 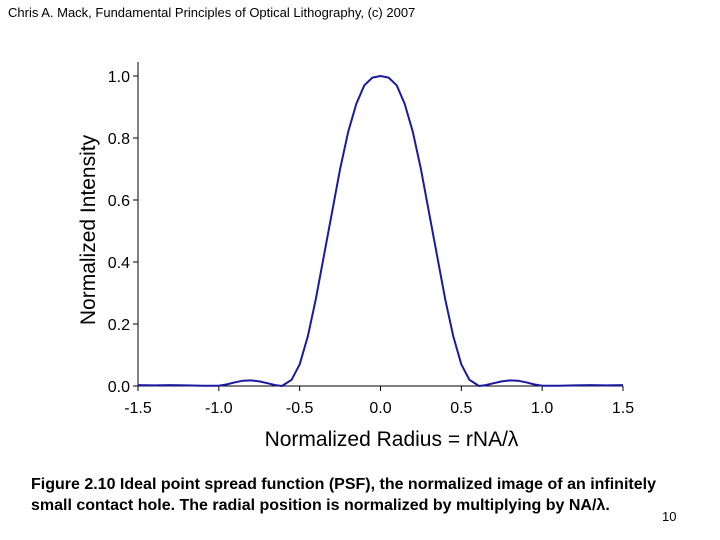 What do you see at coordinates (119, 387) in the screenshot?
I see `y-tick-label: 0.0` at bounding box center [119, 387].